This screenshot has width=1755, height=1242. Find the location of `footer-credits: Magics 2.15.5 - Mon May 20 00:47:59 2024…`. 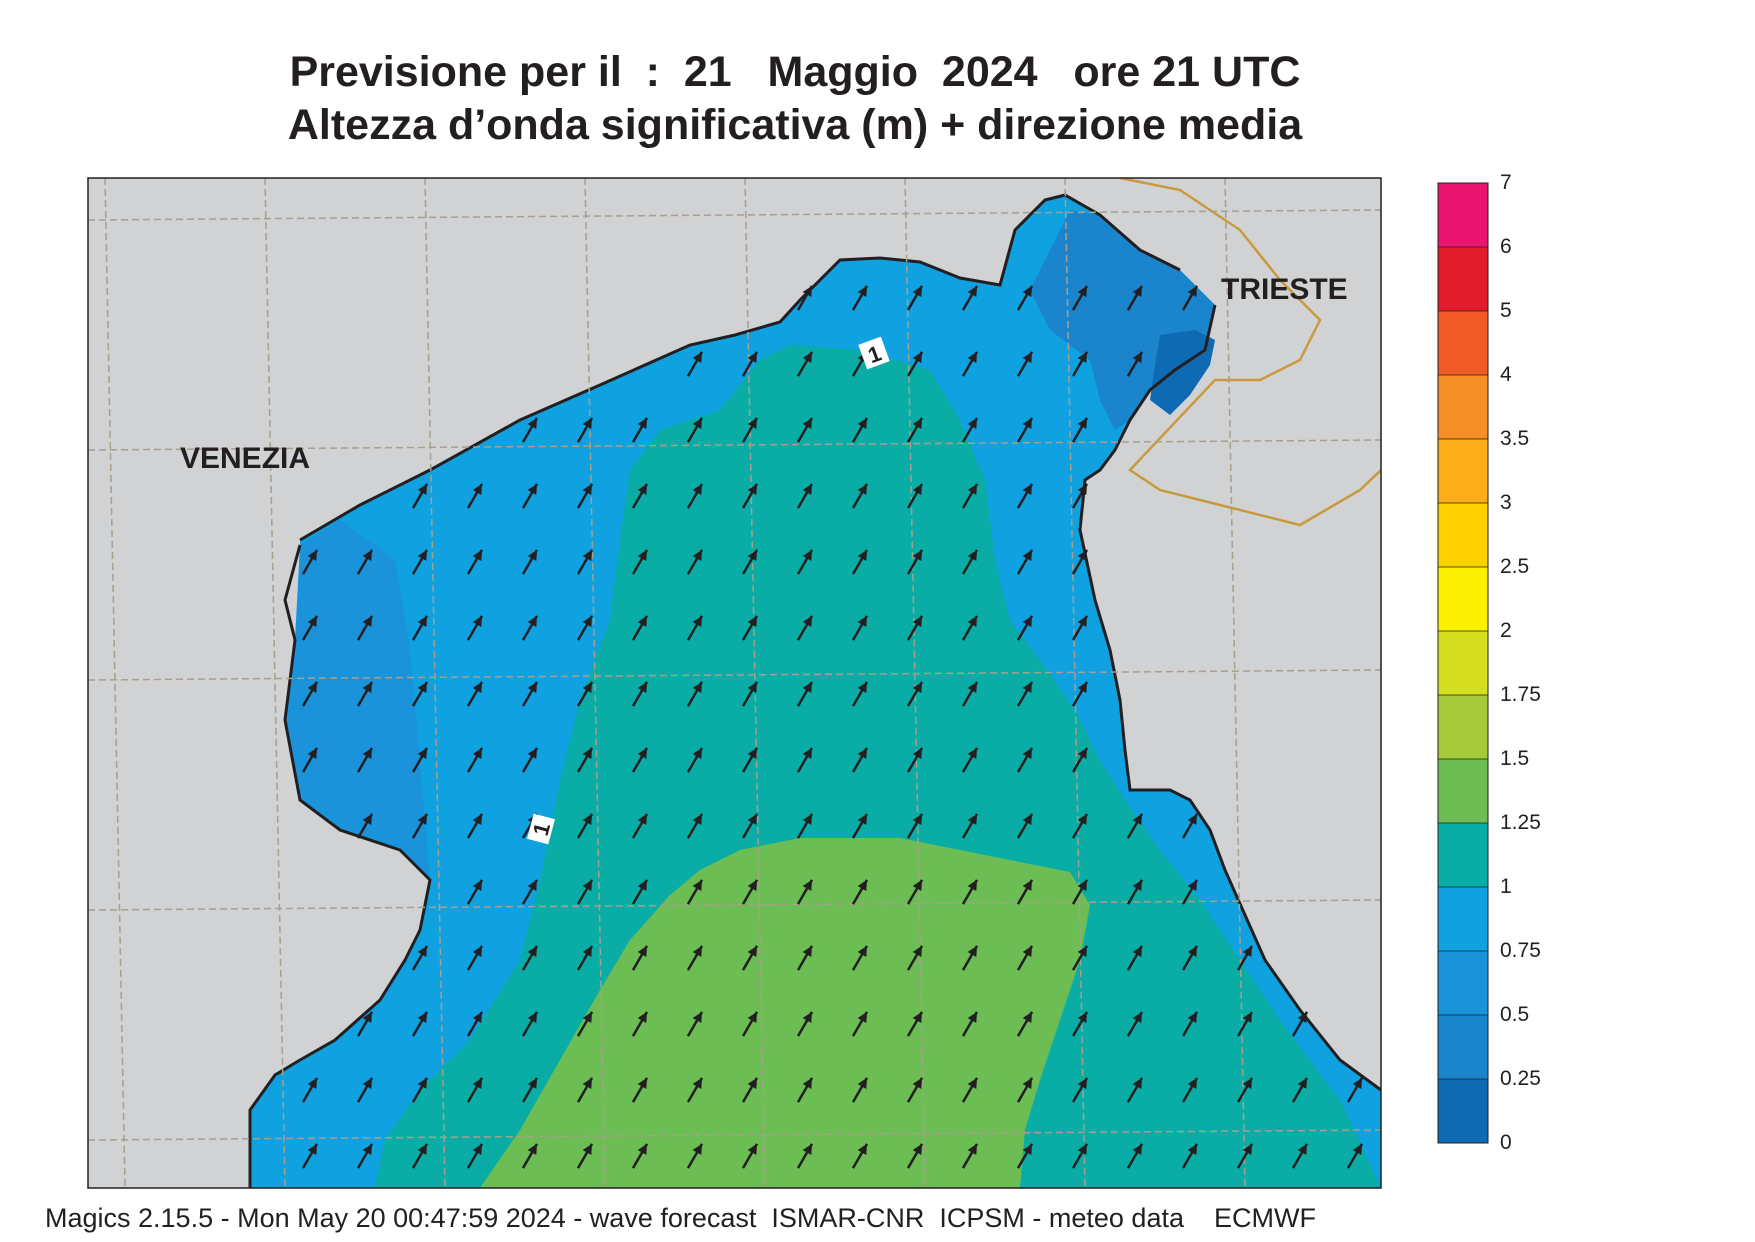

footer-credits: Magics 2.15.5 - Mon May 20 00:47:59 2024… is located at coordinates (680, 1218).